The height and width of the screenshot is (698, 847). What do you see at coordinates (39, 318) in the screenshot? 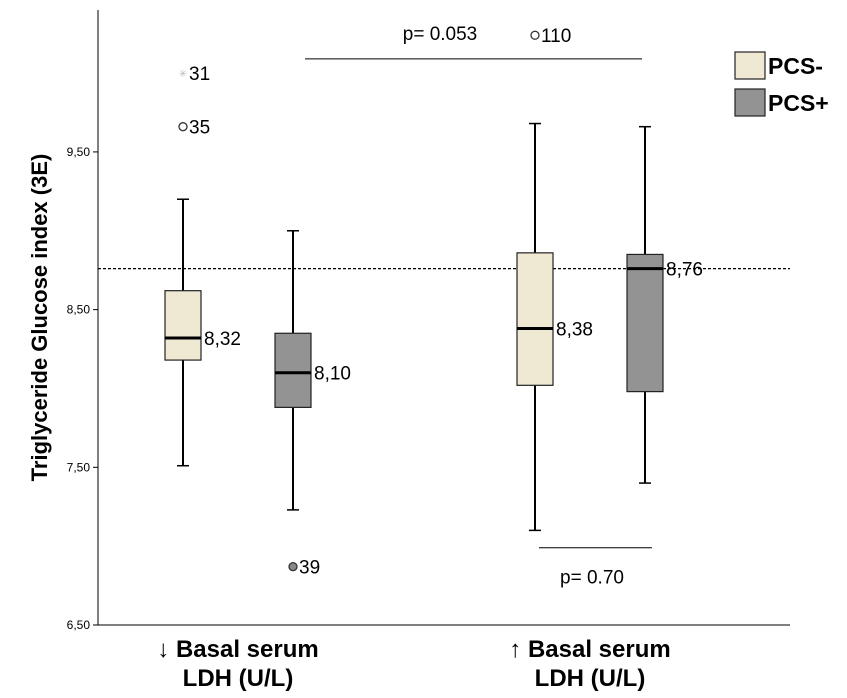
I see `y-axis-title: Triglyceride Glucose index (3E)` at bounding box center [39, 318].